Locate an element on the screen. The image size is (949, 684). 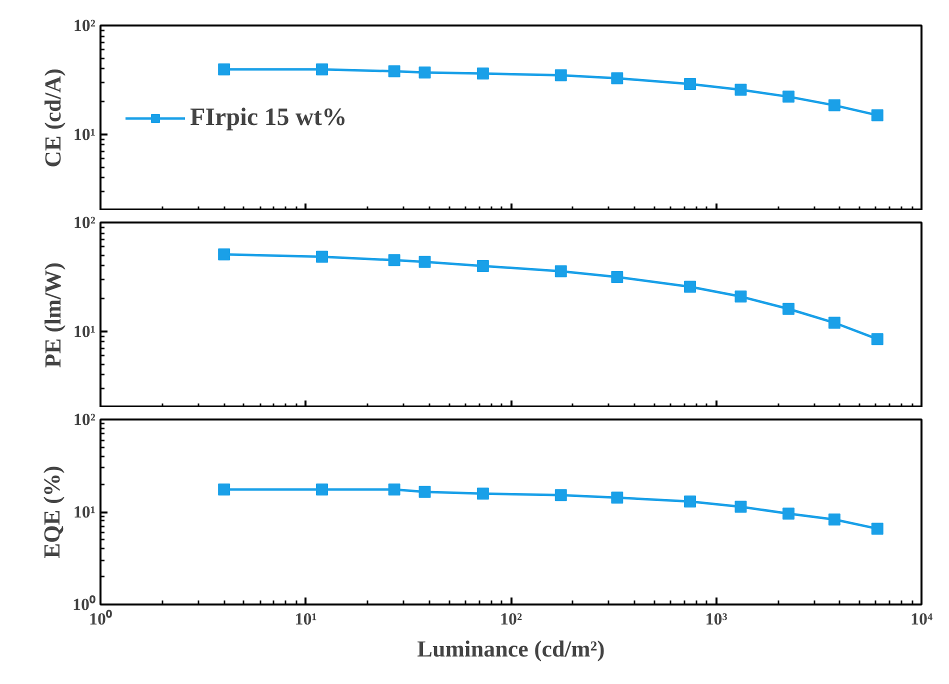
y-axis-title: CE (cd/A) is located at coordinates (53, 118).